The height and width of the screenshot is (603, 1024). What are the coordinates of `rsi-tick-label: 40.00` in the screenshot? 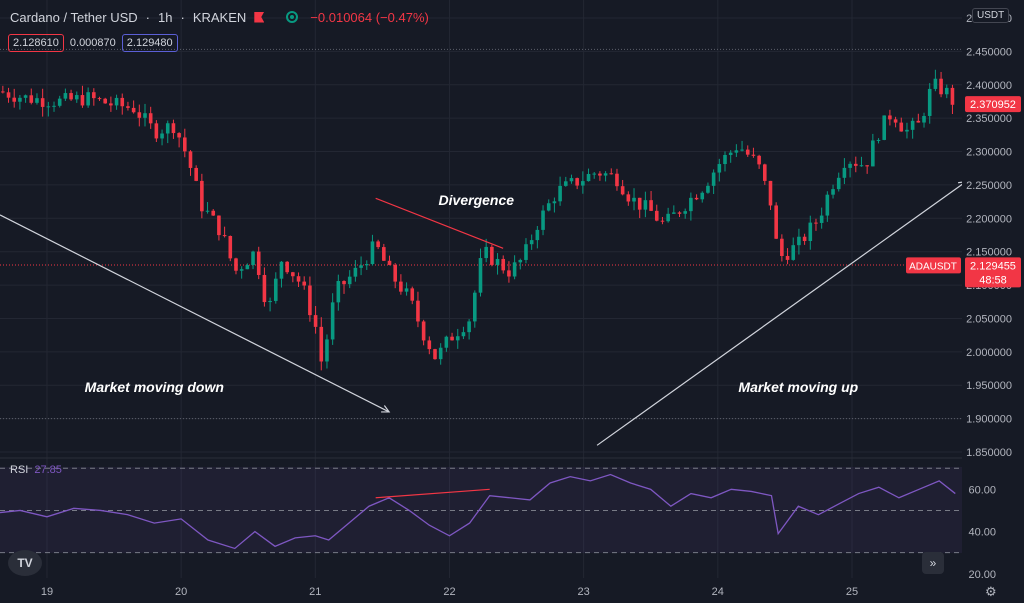 It's located at (982, 533).